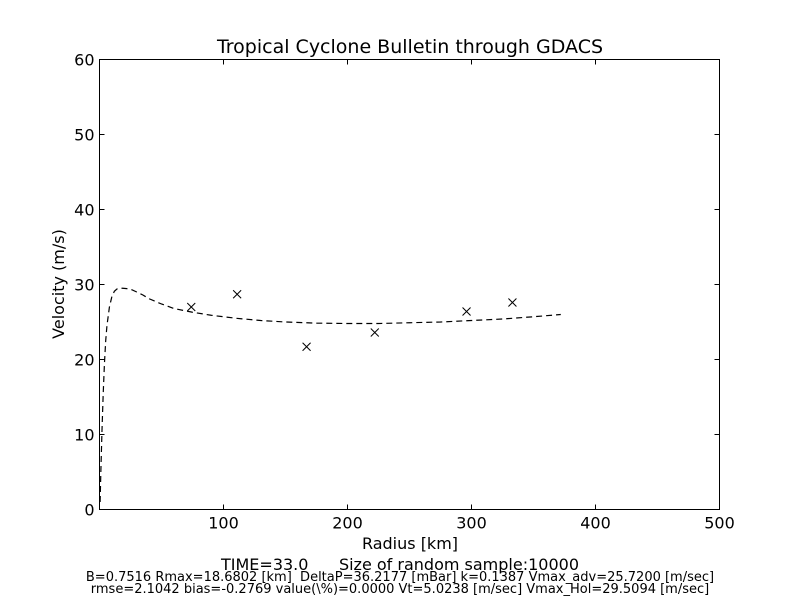  I want to click on x-axis-label: Radius [km], so click(410, 543).